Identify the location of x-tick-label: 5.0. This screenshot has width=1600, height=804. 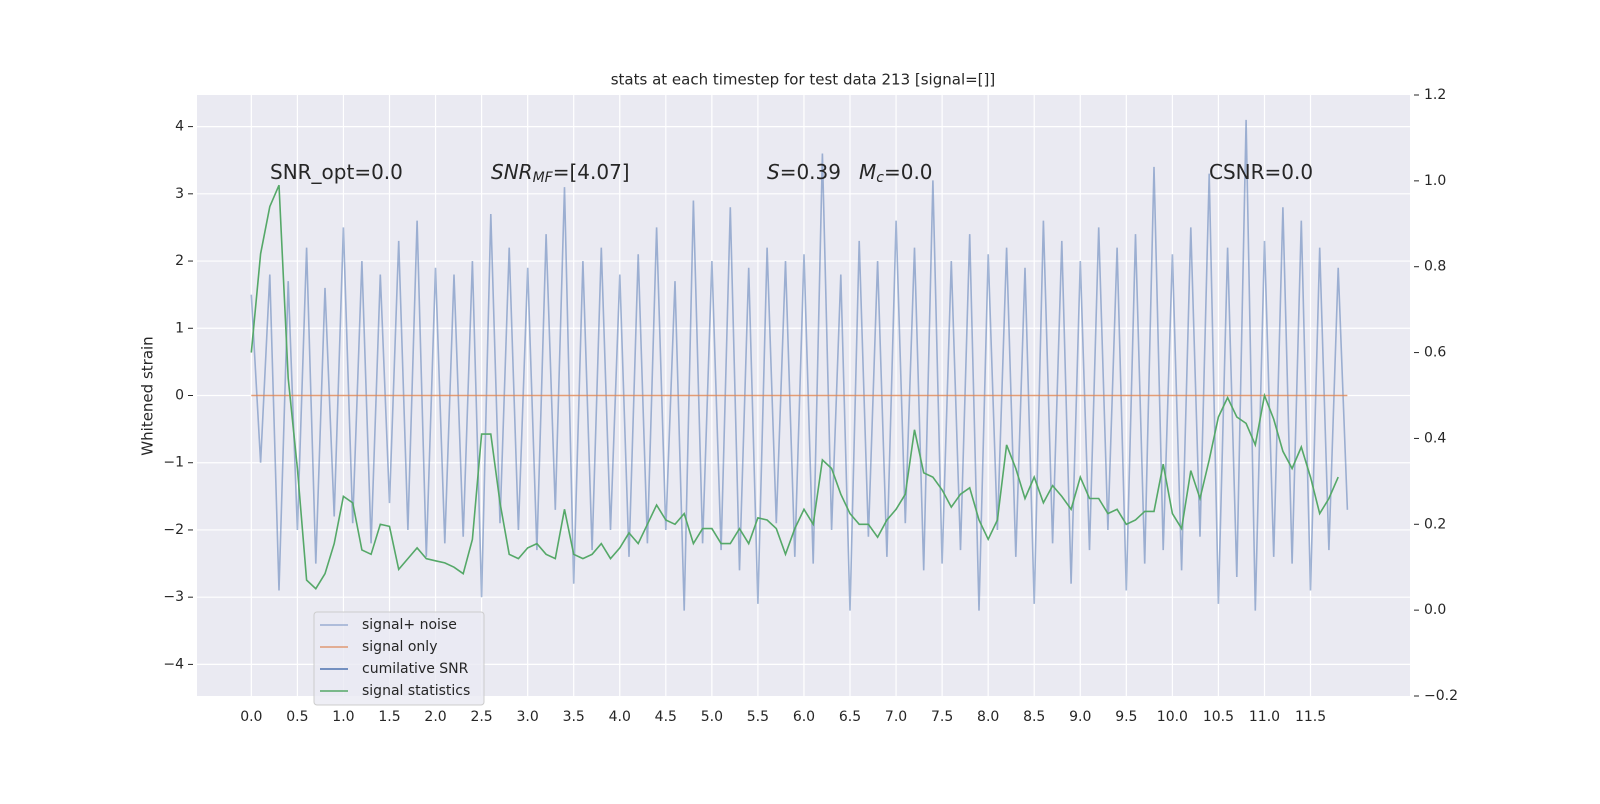
(712, 717).